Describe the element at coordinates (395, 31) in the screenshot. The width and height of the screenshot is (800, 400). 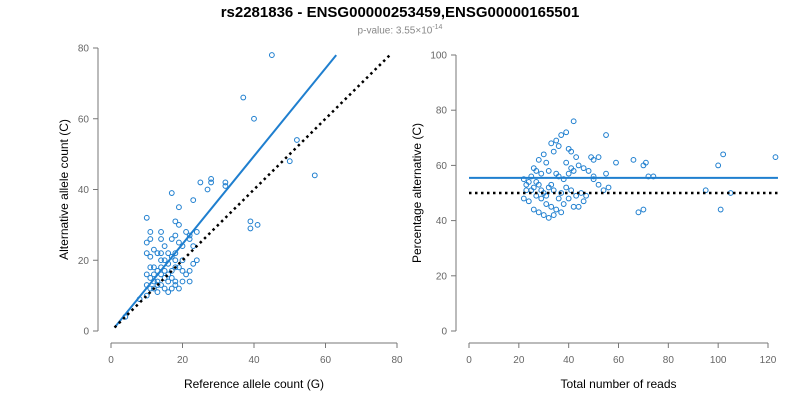
I see `pvalue-text: p-value: 3.55×10` at that location.